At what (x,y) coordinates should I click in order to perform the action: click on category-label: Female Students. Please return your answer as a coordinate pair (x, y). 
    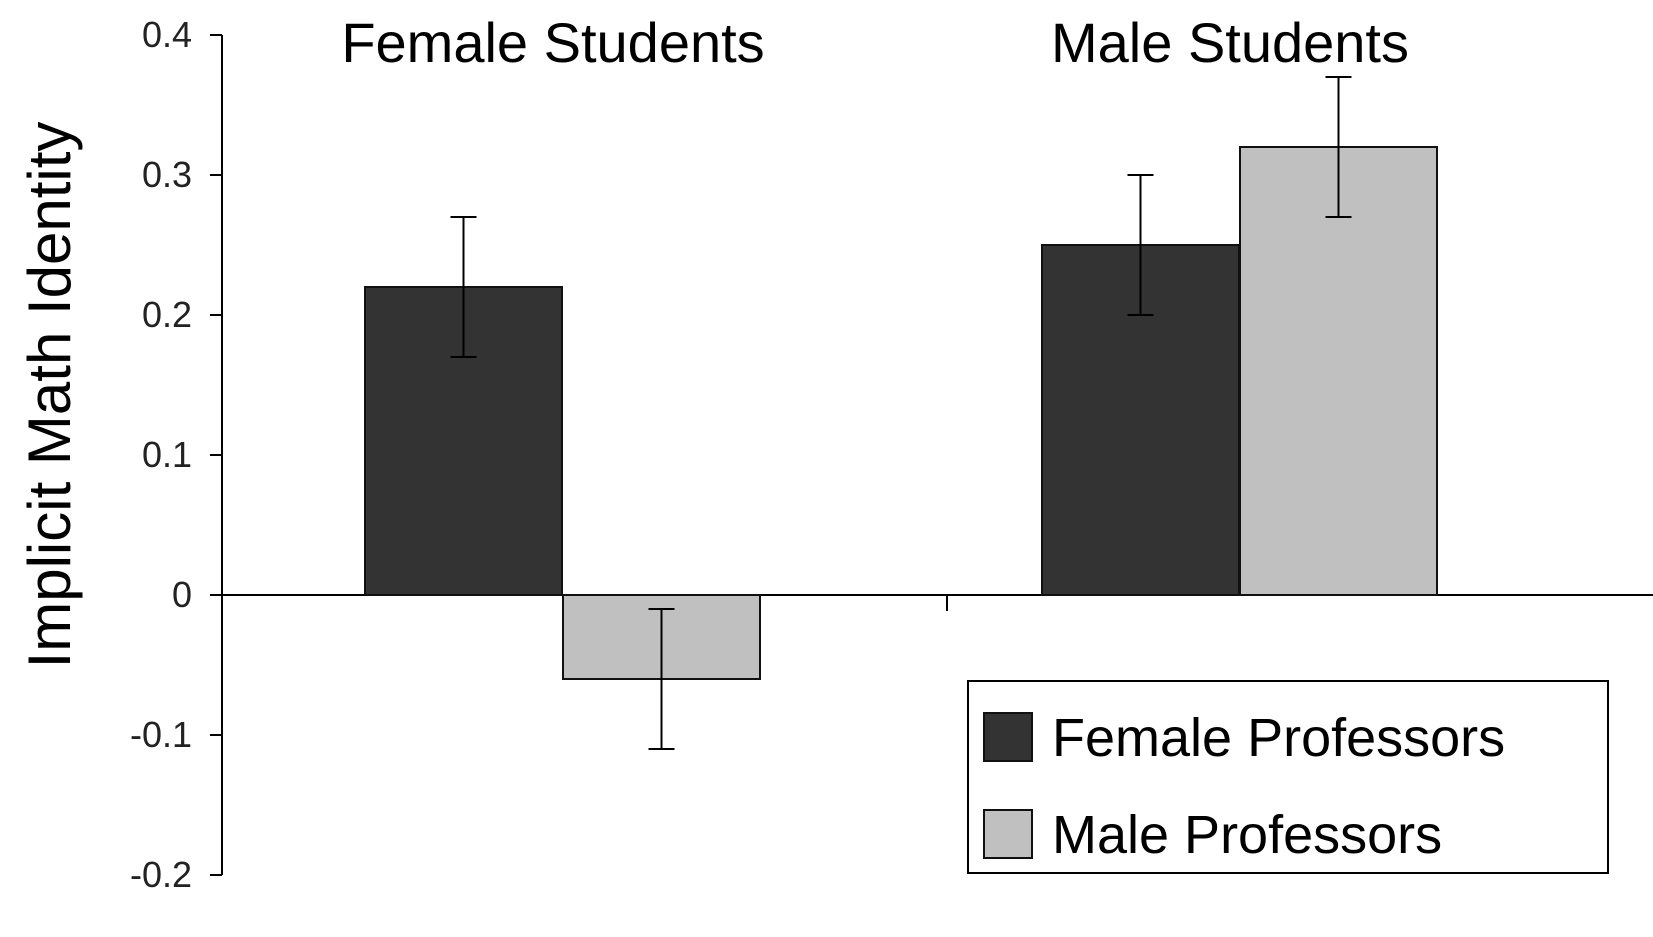
    Looking at the image, I should click on (552, 42).